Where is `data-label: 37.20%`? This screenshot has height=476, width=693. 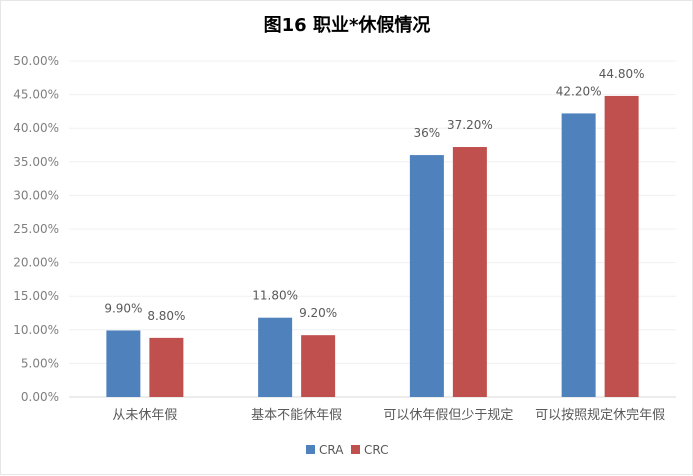 data-label: 37.20% is located at coordinates (470, 125).